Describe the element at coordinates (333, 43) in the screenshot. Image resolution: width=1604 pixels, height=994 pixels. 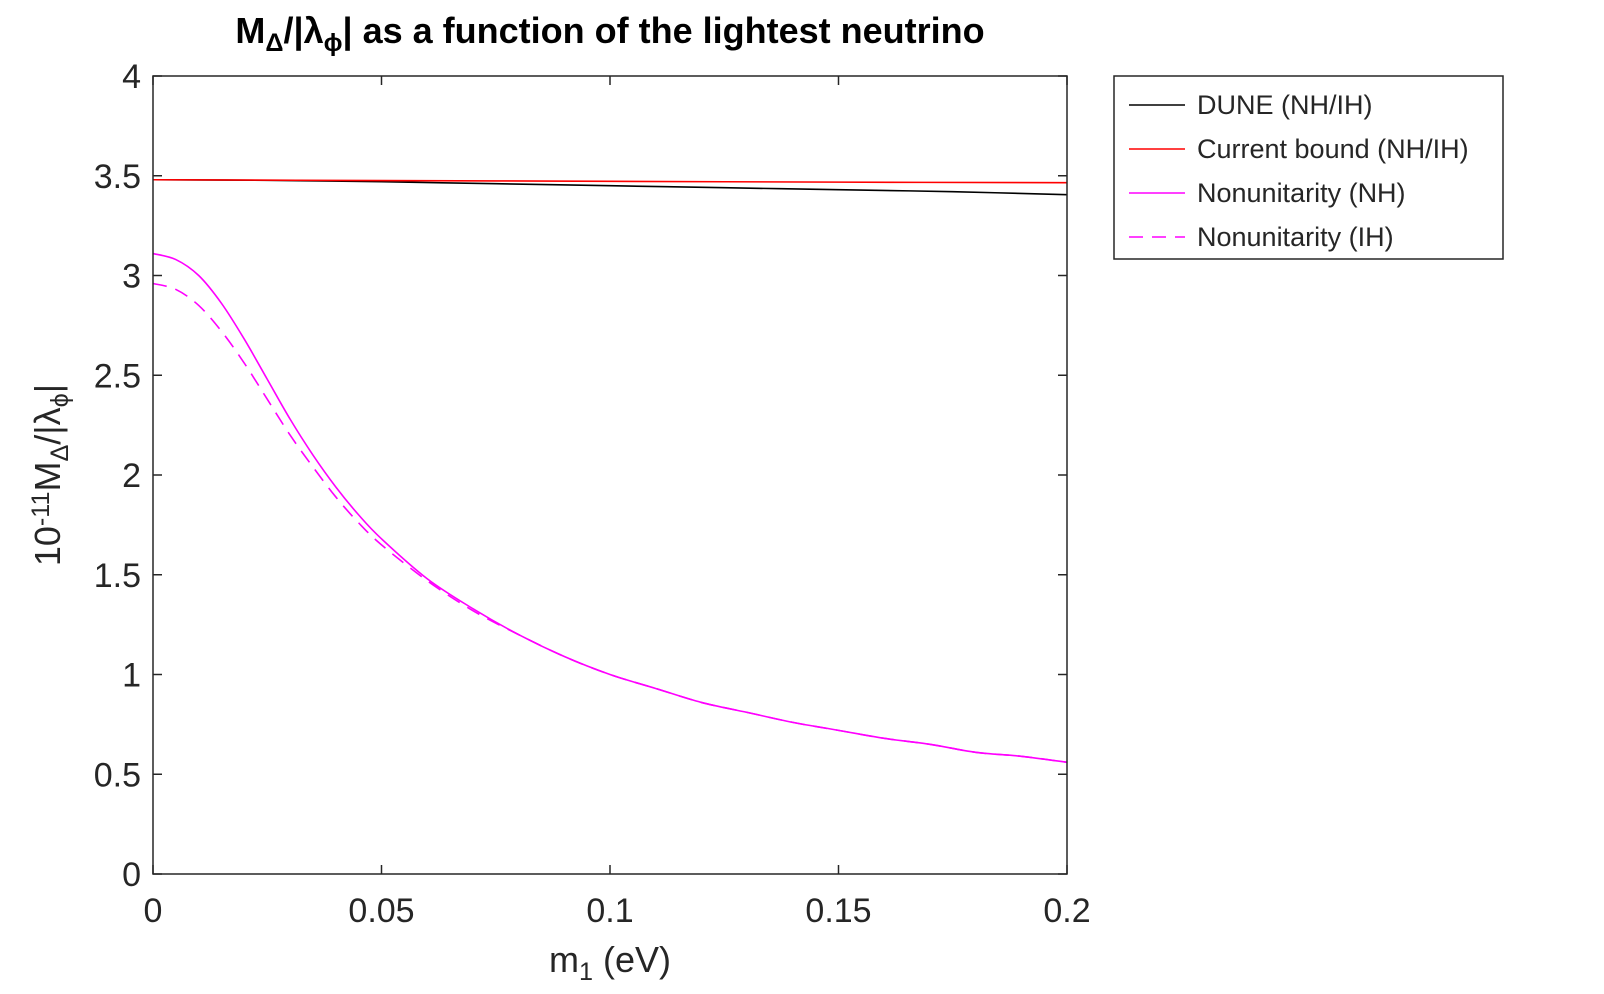
I see `title-part-3: ϕ` at that location.